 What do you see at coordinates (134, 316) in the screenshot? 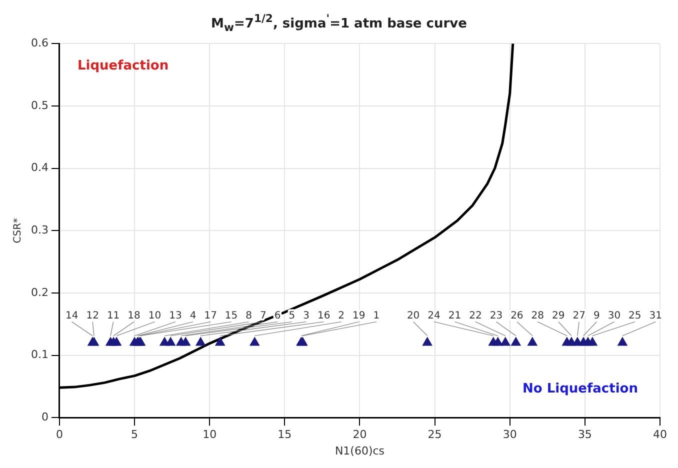
I see `annotation: 18` at bounding box center [134, 316].